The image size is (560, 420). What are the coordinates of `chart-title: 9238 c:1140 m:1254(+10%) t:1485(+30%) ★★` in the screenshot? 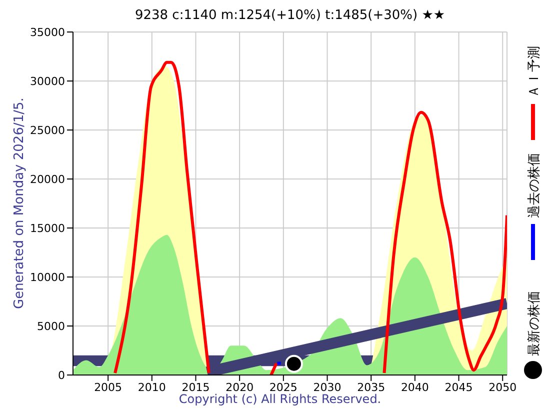 It's located at (290, 15).